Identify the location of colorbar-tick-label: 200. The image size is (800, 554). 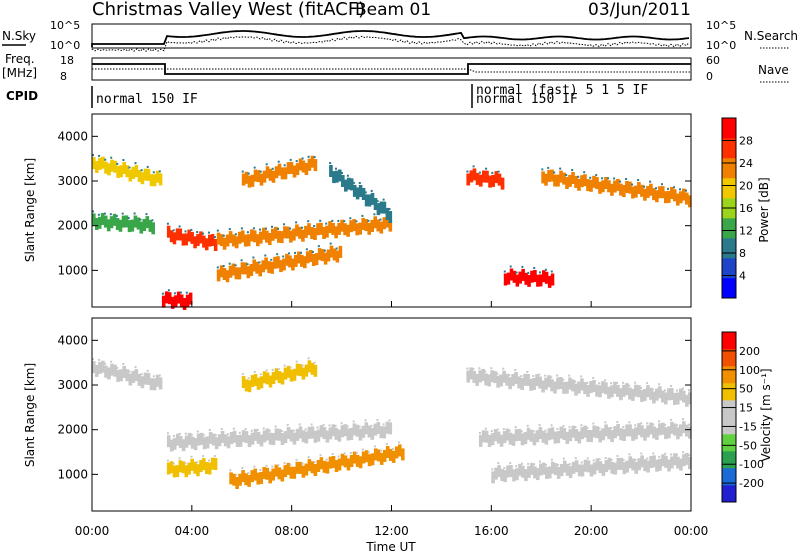
(749, 351).